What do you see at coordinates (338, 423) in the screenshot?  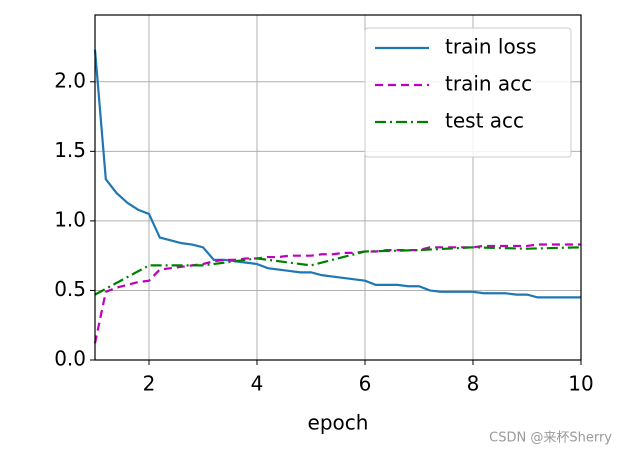 I see `x-axis-label: epoch` at bounding box center [338, 423].